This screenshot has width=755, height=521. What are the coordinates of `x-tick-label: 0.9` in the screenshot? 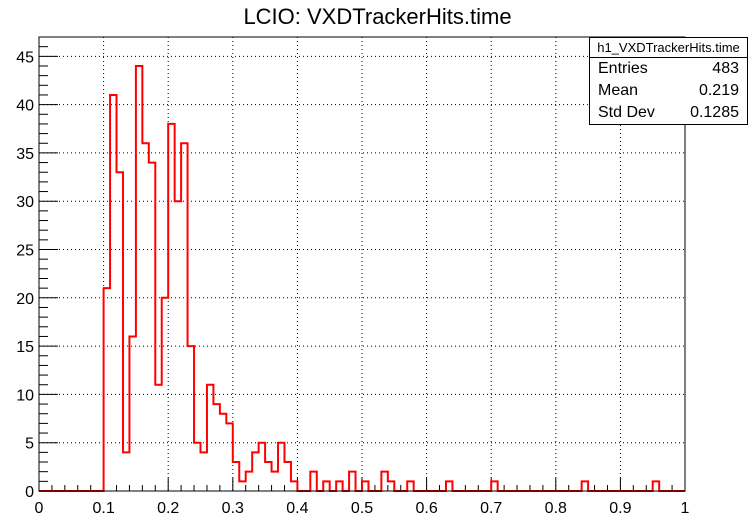 It's located at (620, 508).